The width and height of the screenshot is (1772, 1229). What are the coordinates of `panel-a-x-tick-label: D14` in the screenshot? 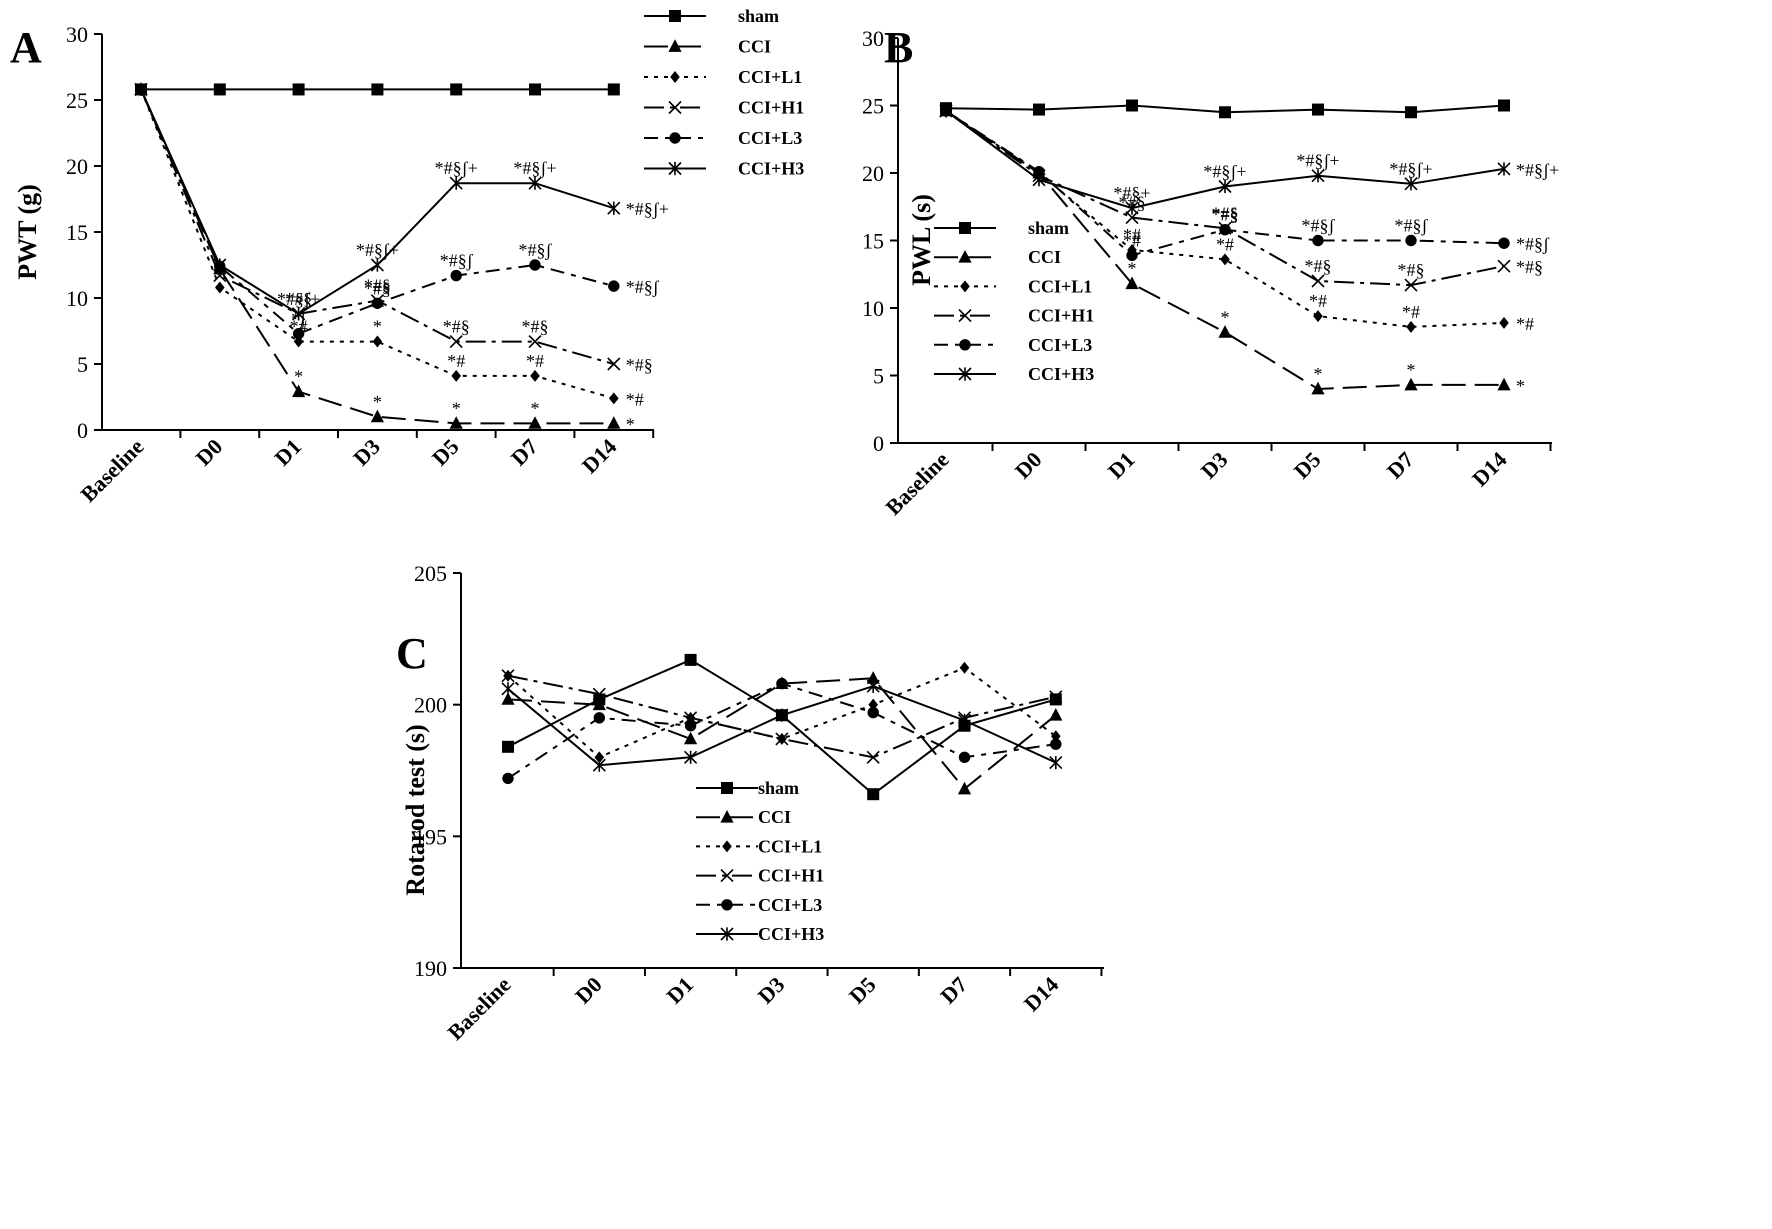 It's located at (599, 456).